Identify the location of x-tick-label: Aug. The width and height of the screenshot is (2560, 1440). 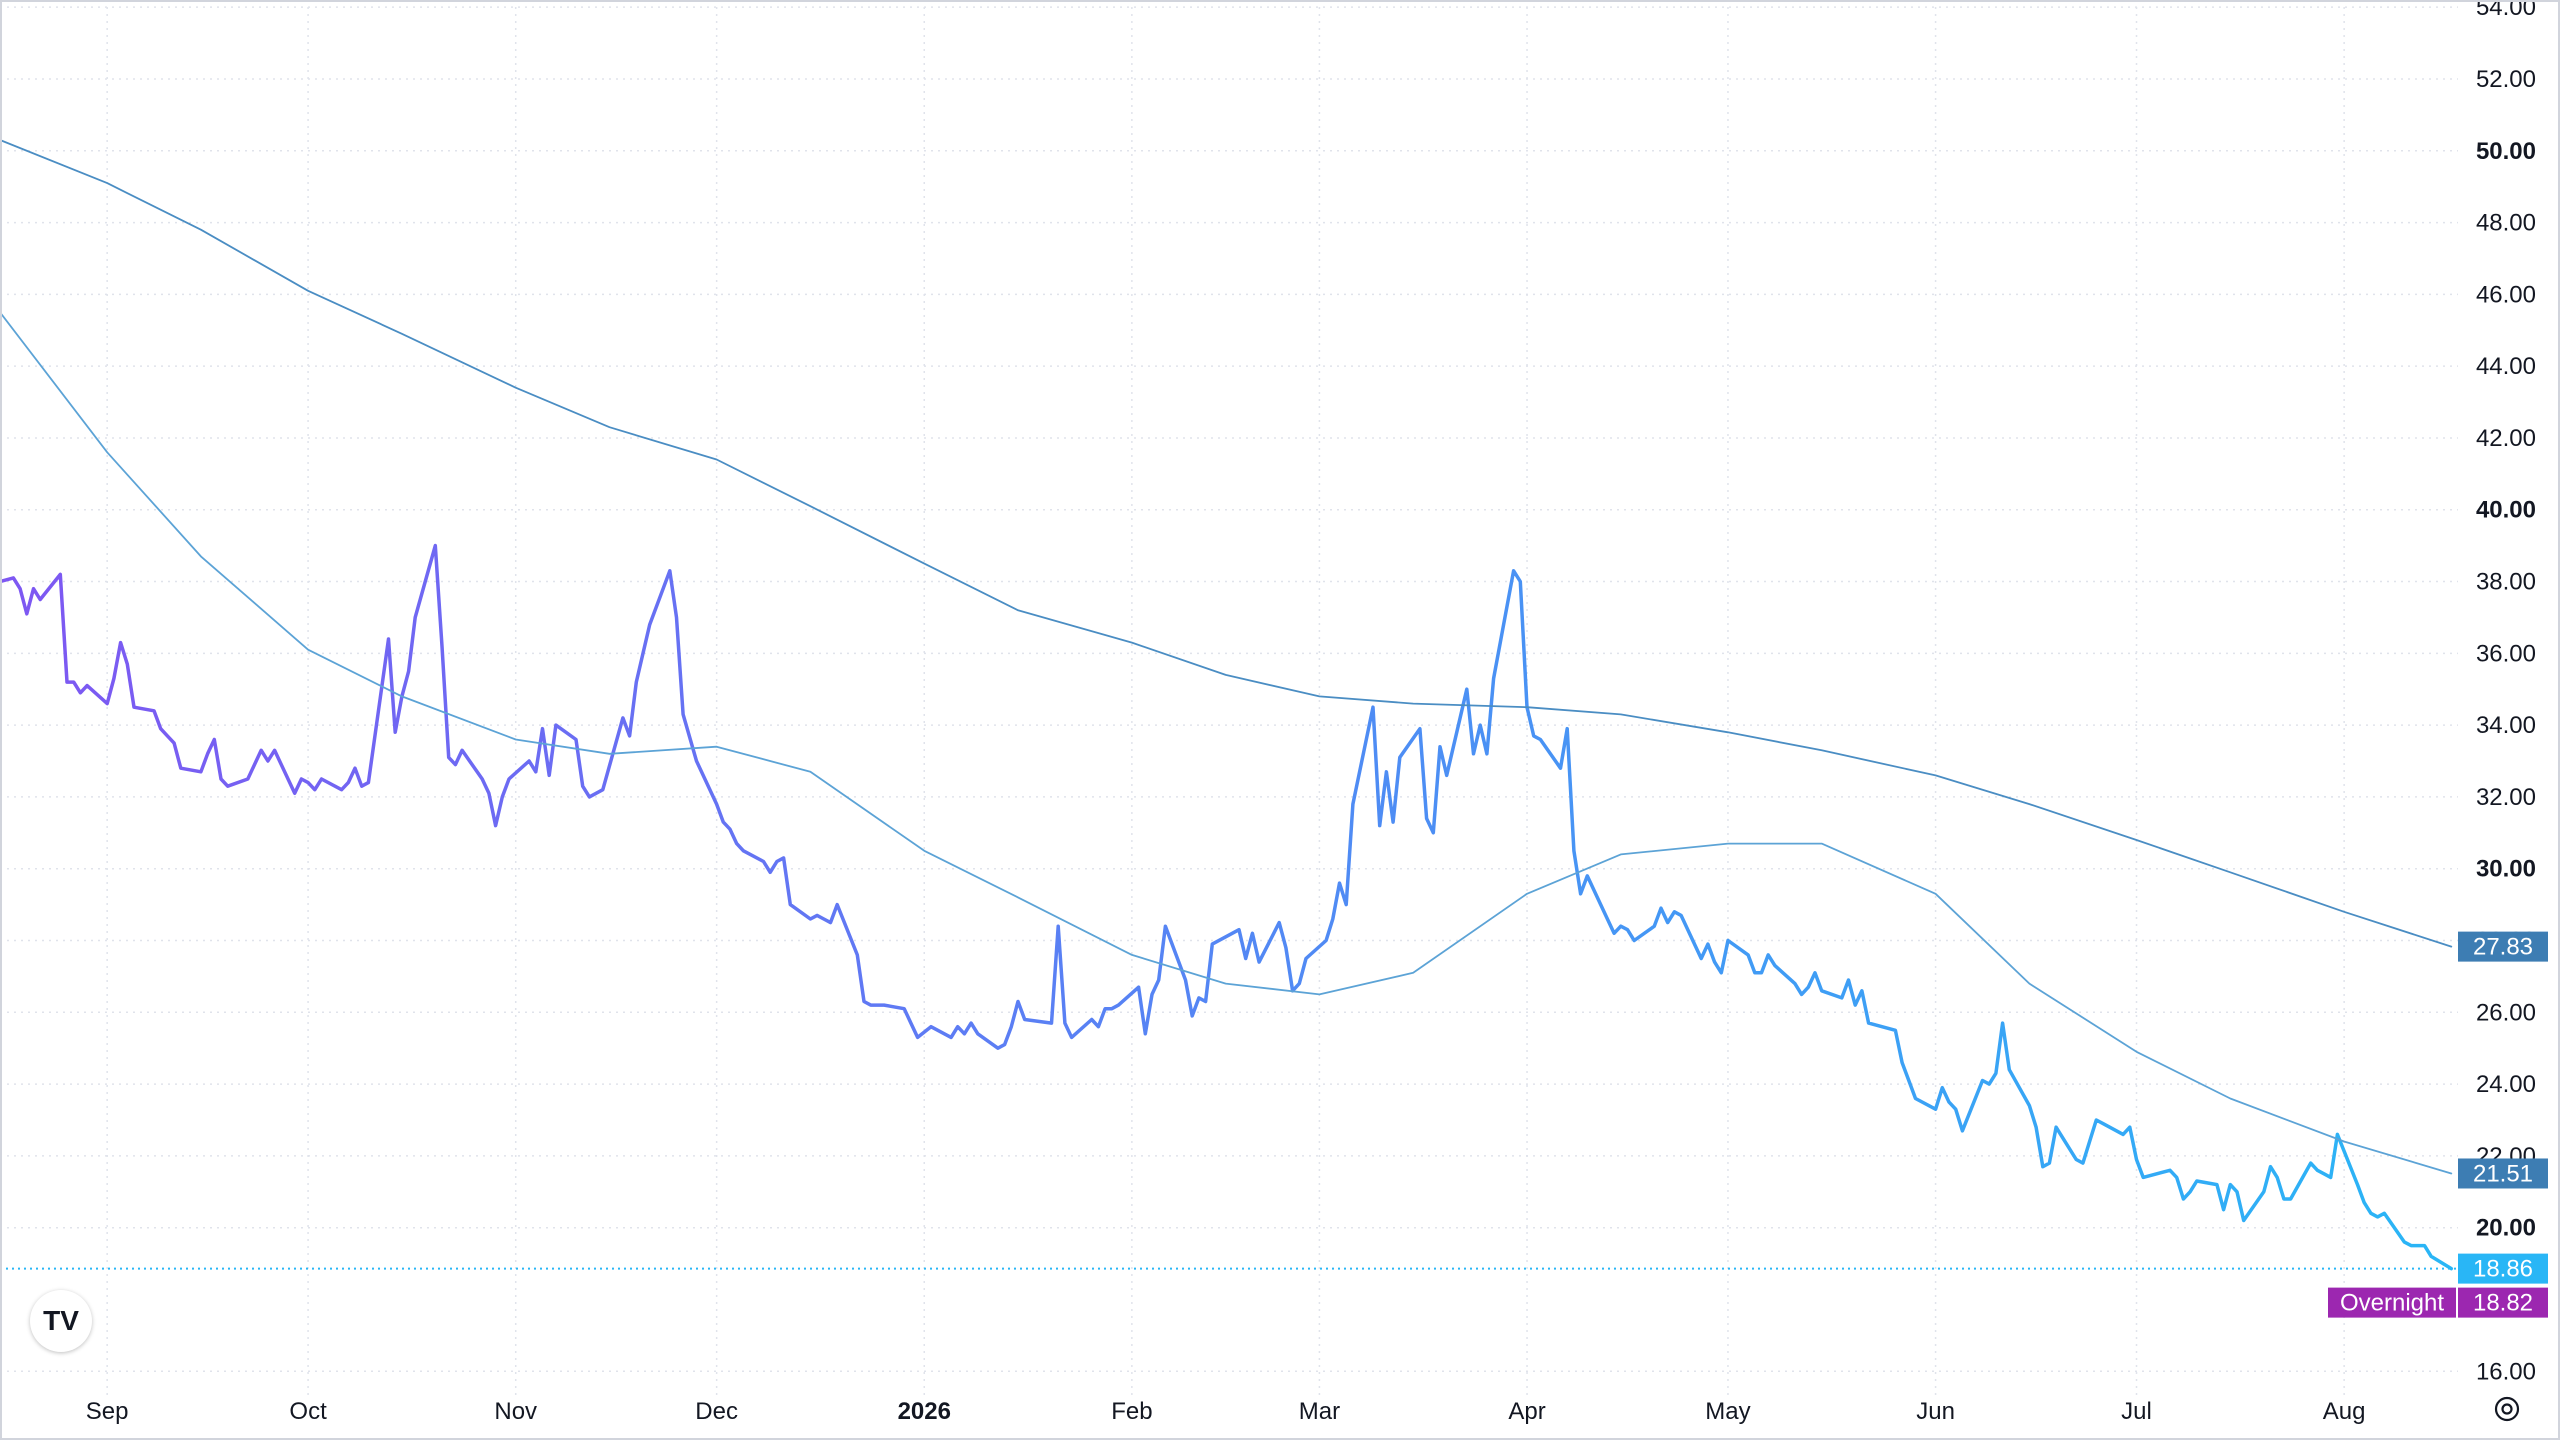
(2344, 1411).